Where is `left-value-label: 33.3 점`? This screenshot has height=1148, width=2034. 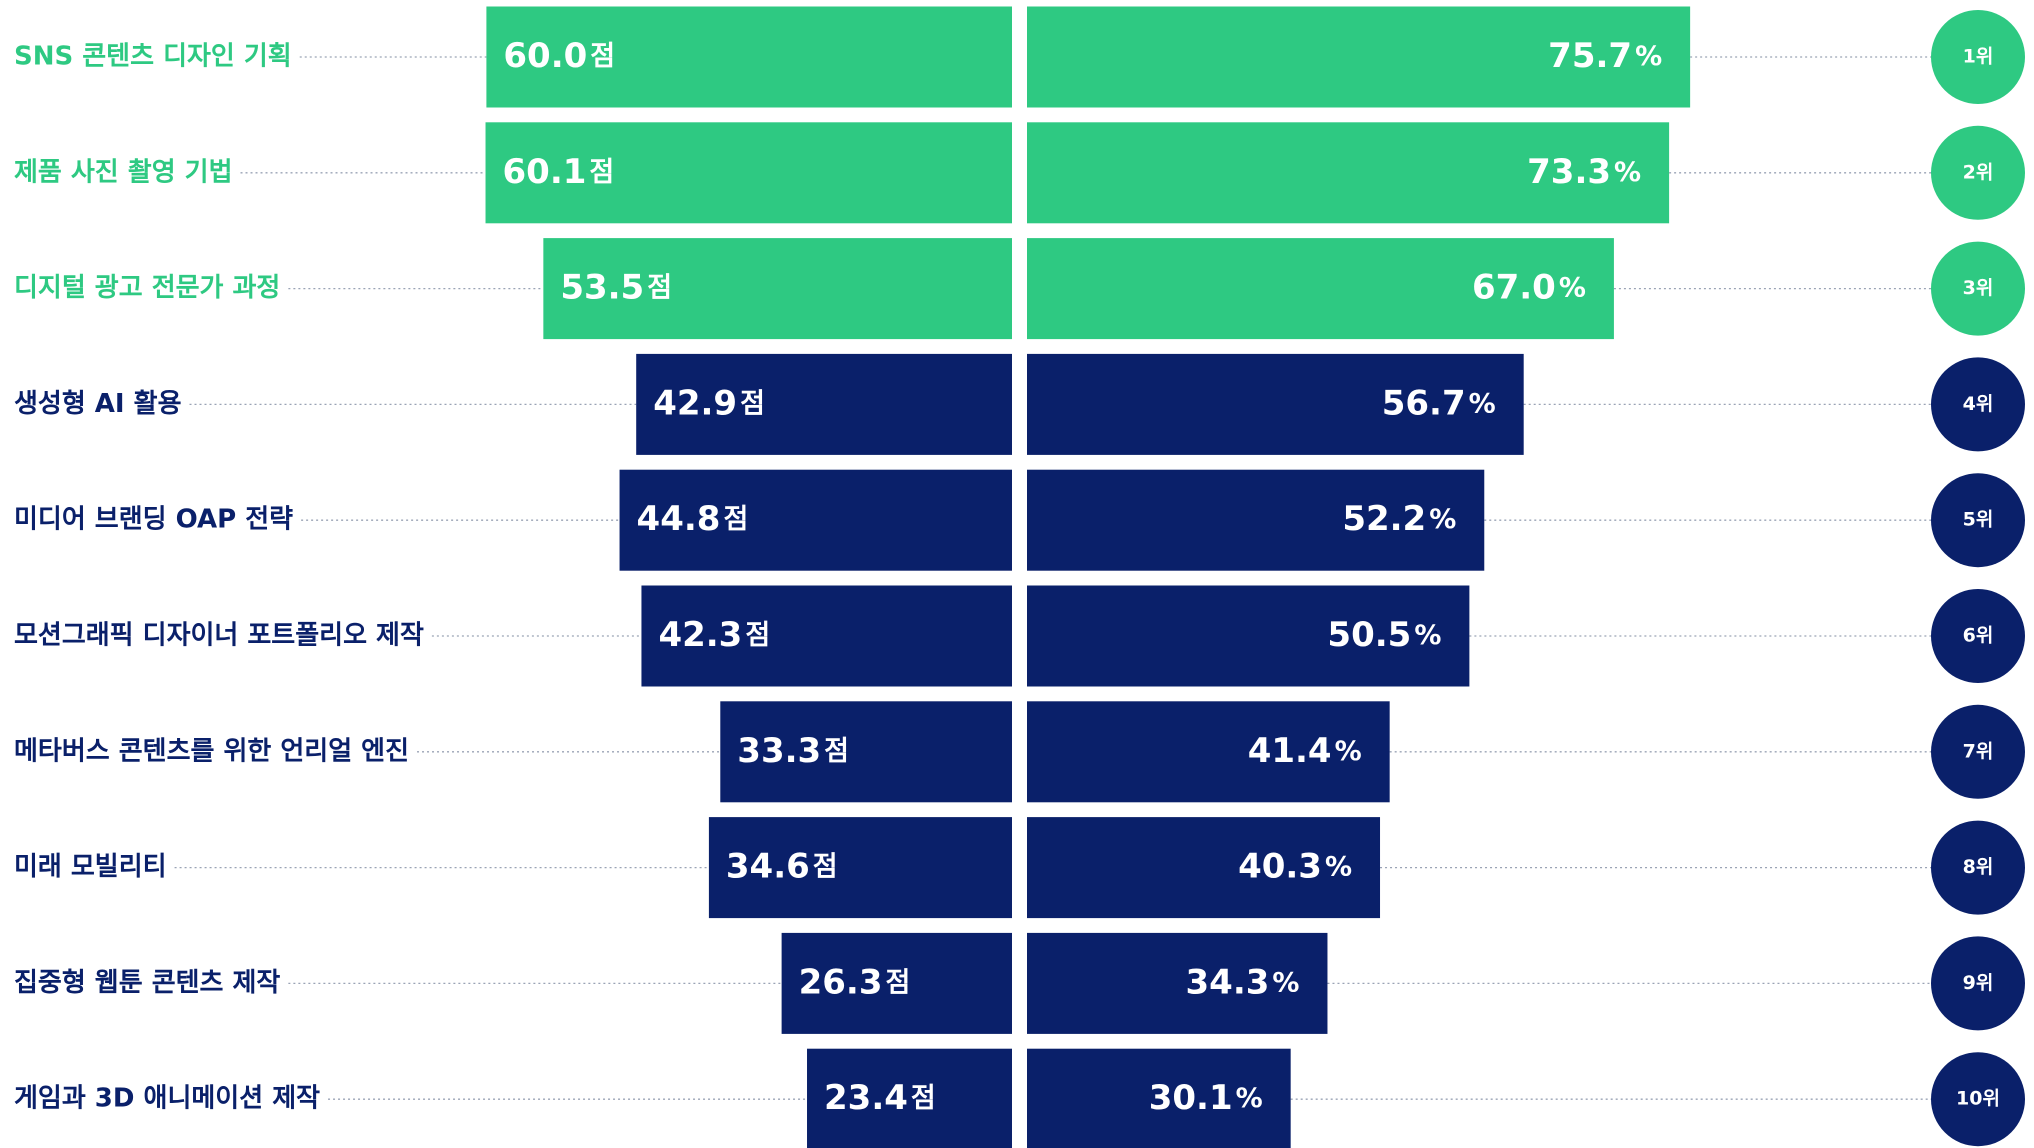
left-value-label: 33.3 점 is located at coordinates (793, 750).